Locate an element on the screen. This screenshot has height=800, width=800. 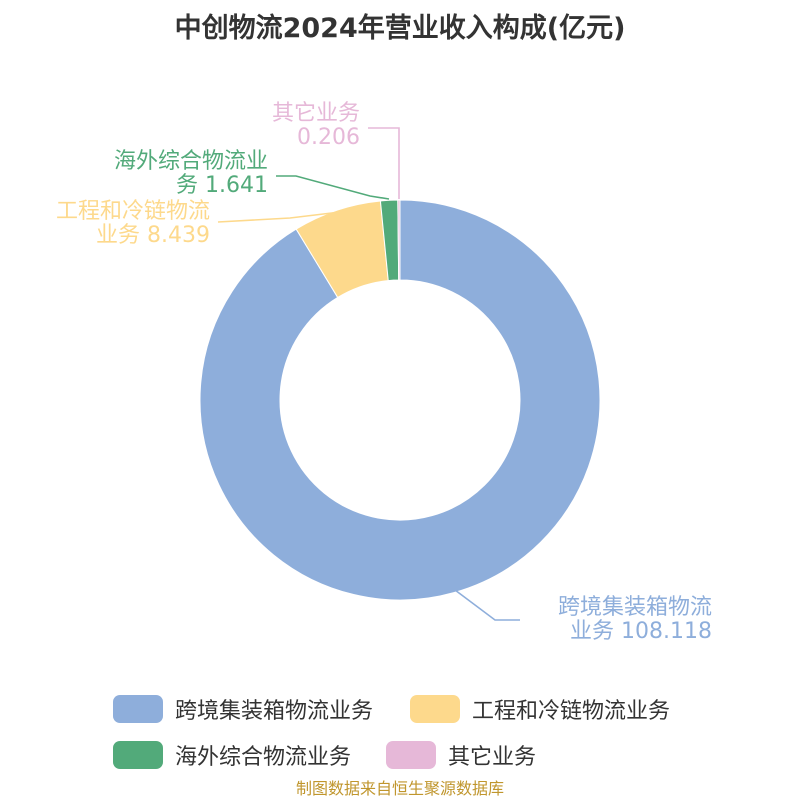
legend-item-engineering-cold-chain: 工程和冷链物流业务 is located at coordinates (540, 709).